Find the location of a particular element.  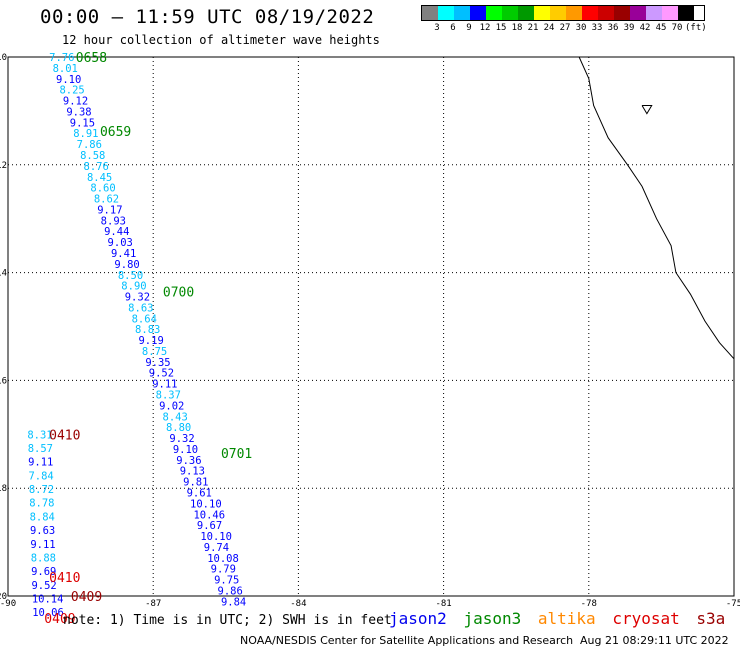

latitude-tick-label: -10 is located at coordinates (3, 58).